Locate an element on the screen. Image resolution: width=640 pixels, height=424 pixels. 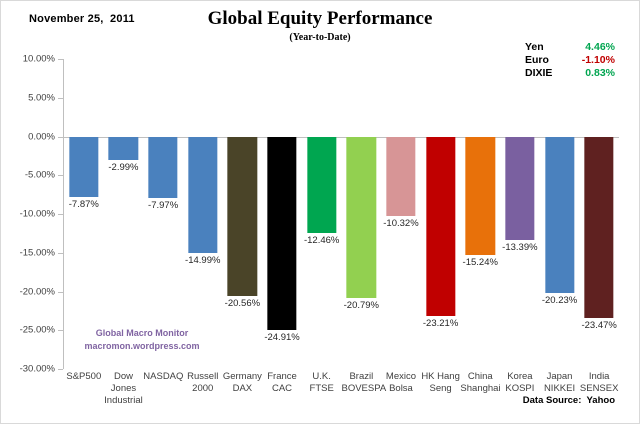
x-axis-label-line: Shanghai is located at coordinates (480, 388).